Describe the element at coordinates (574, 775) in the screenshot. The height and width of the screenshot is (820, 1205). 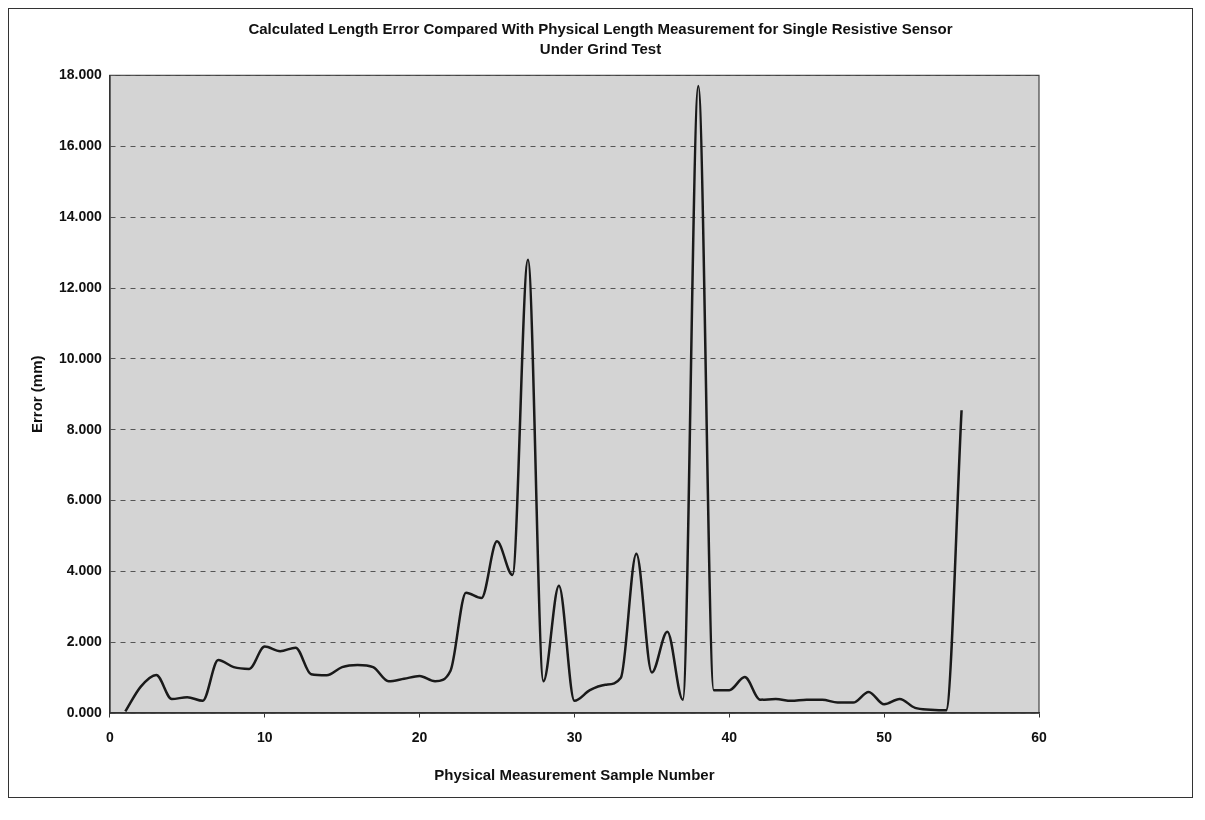
I see `x-axis-title: Physical Measurement Sample Number` at that location.